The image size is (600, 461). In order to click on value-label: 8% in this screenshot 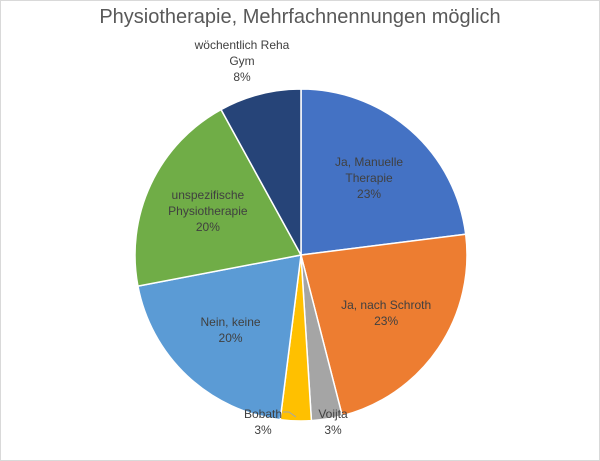, I will do `click(242, 77)`.